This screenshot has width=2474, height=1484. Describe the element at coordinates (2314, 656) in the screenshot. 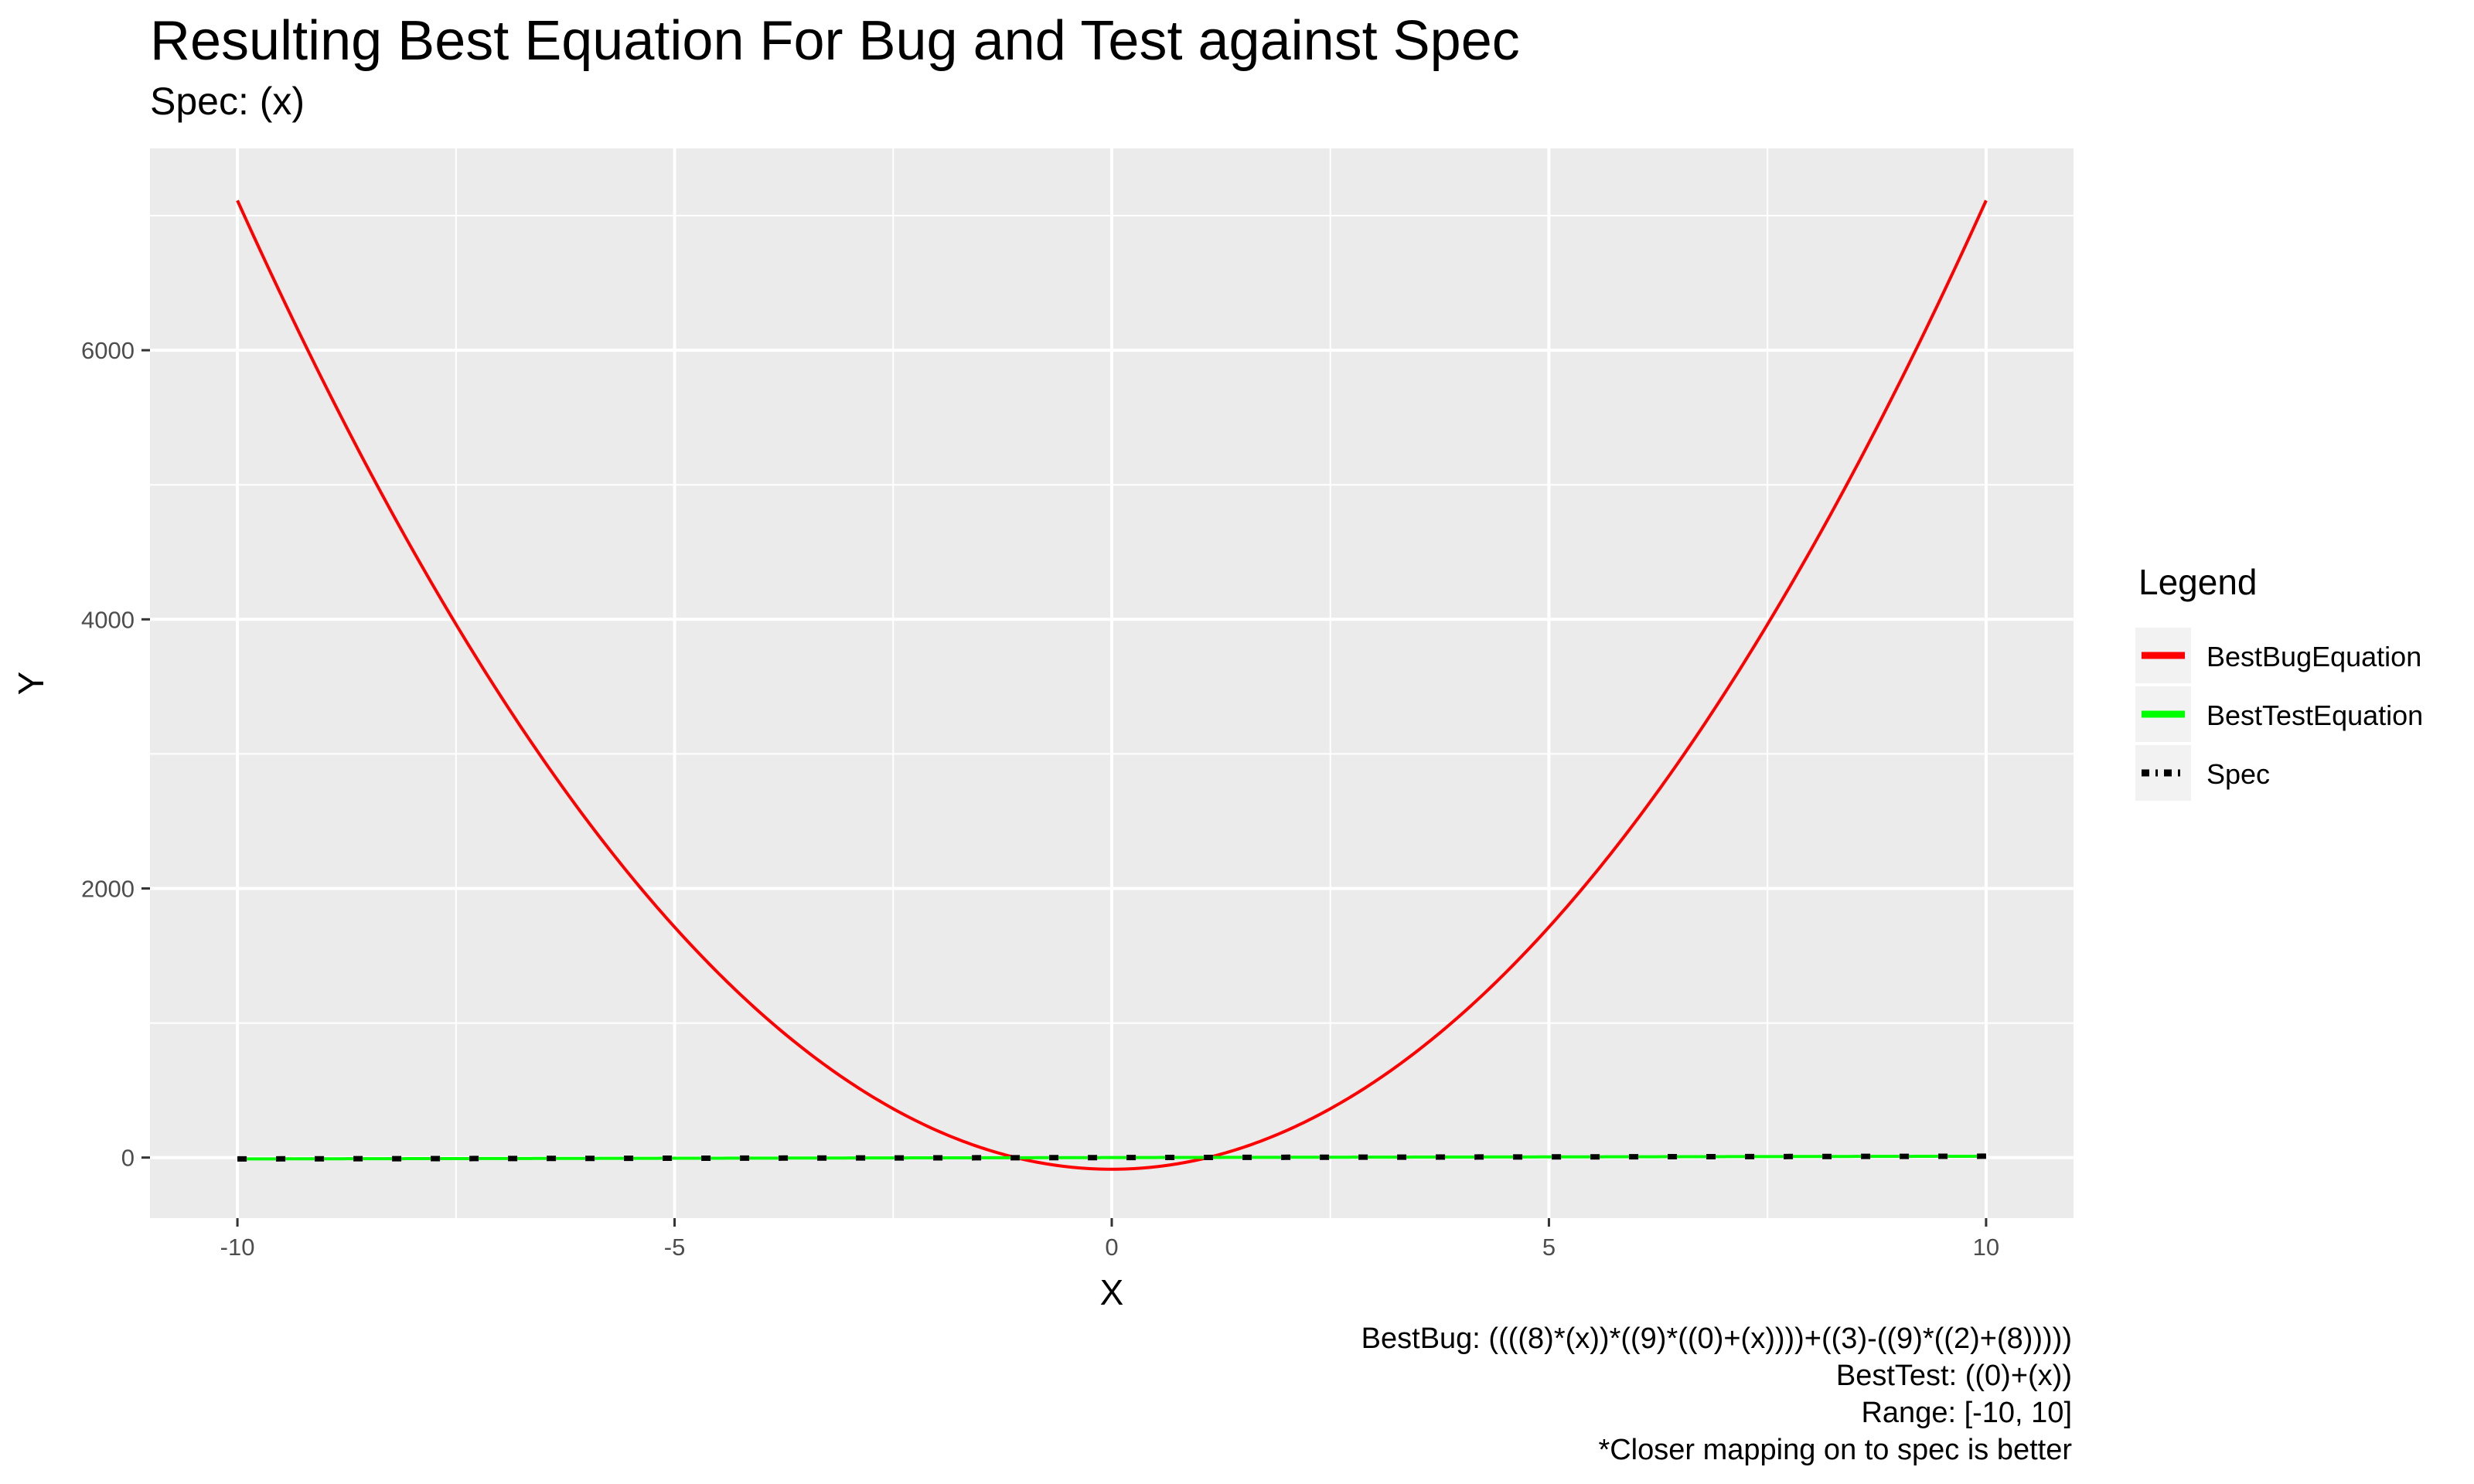

I see `legend-label-bestbug: BestBugEquation` at that location.